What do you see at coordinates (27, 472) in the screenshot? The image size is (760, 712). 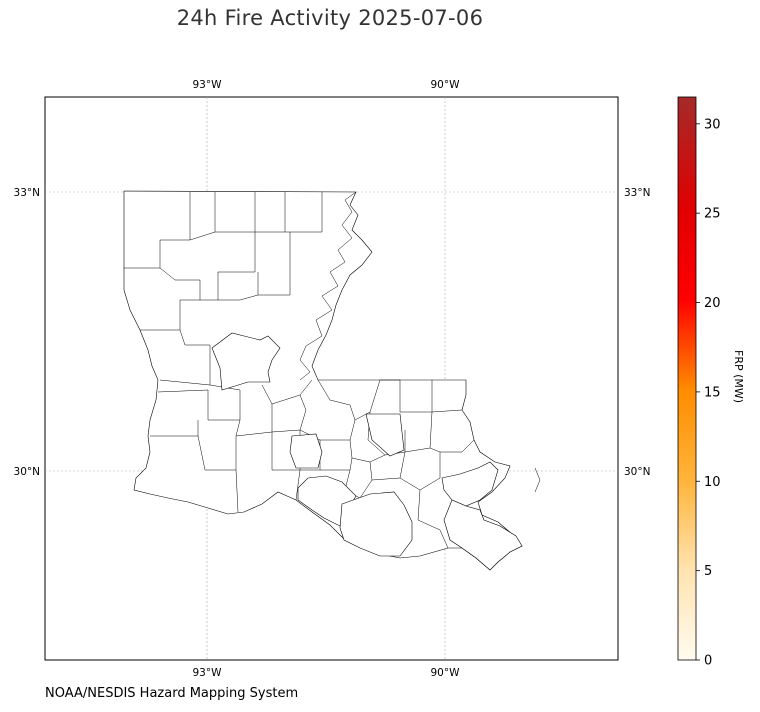 I see `tick-left-lat-1: 30°N` at bounding box center [27, 472].